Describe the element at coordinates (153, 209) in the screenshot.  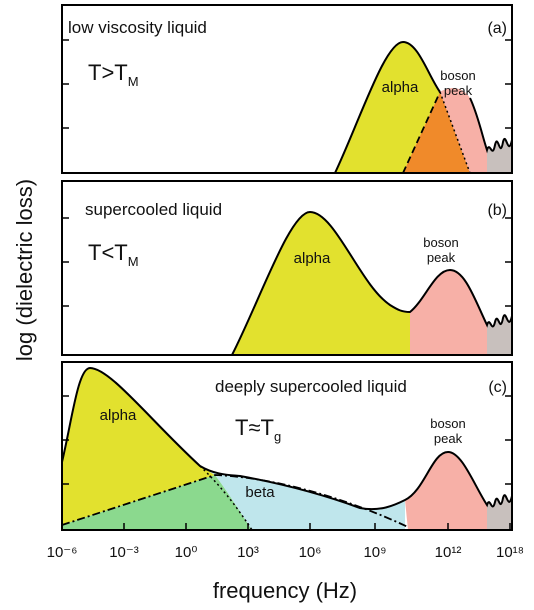
I see `panel-title: supercooled liquid` at that location.